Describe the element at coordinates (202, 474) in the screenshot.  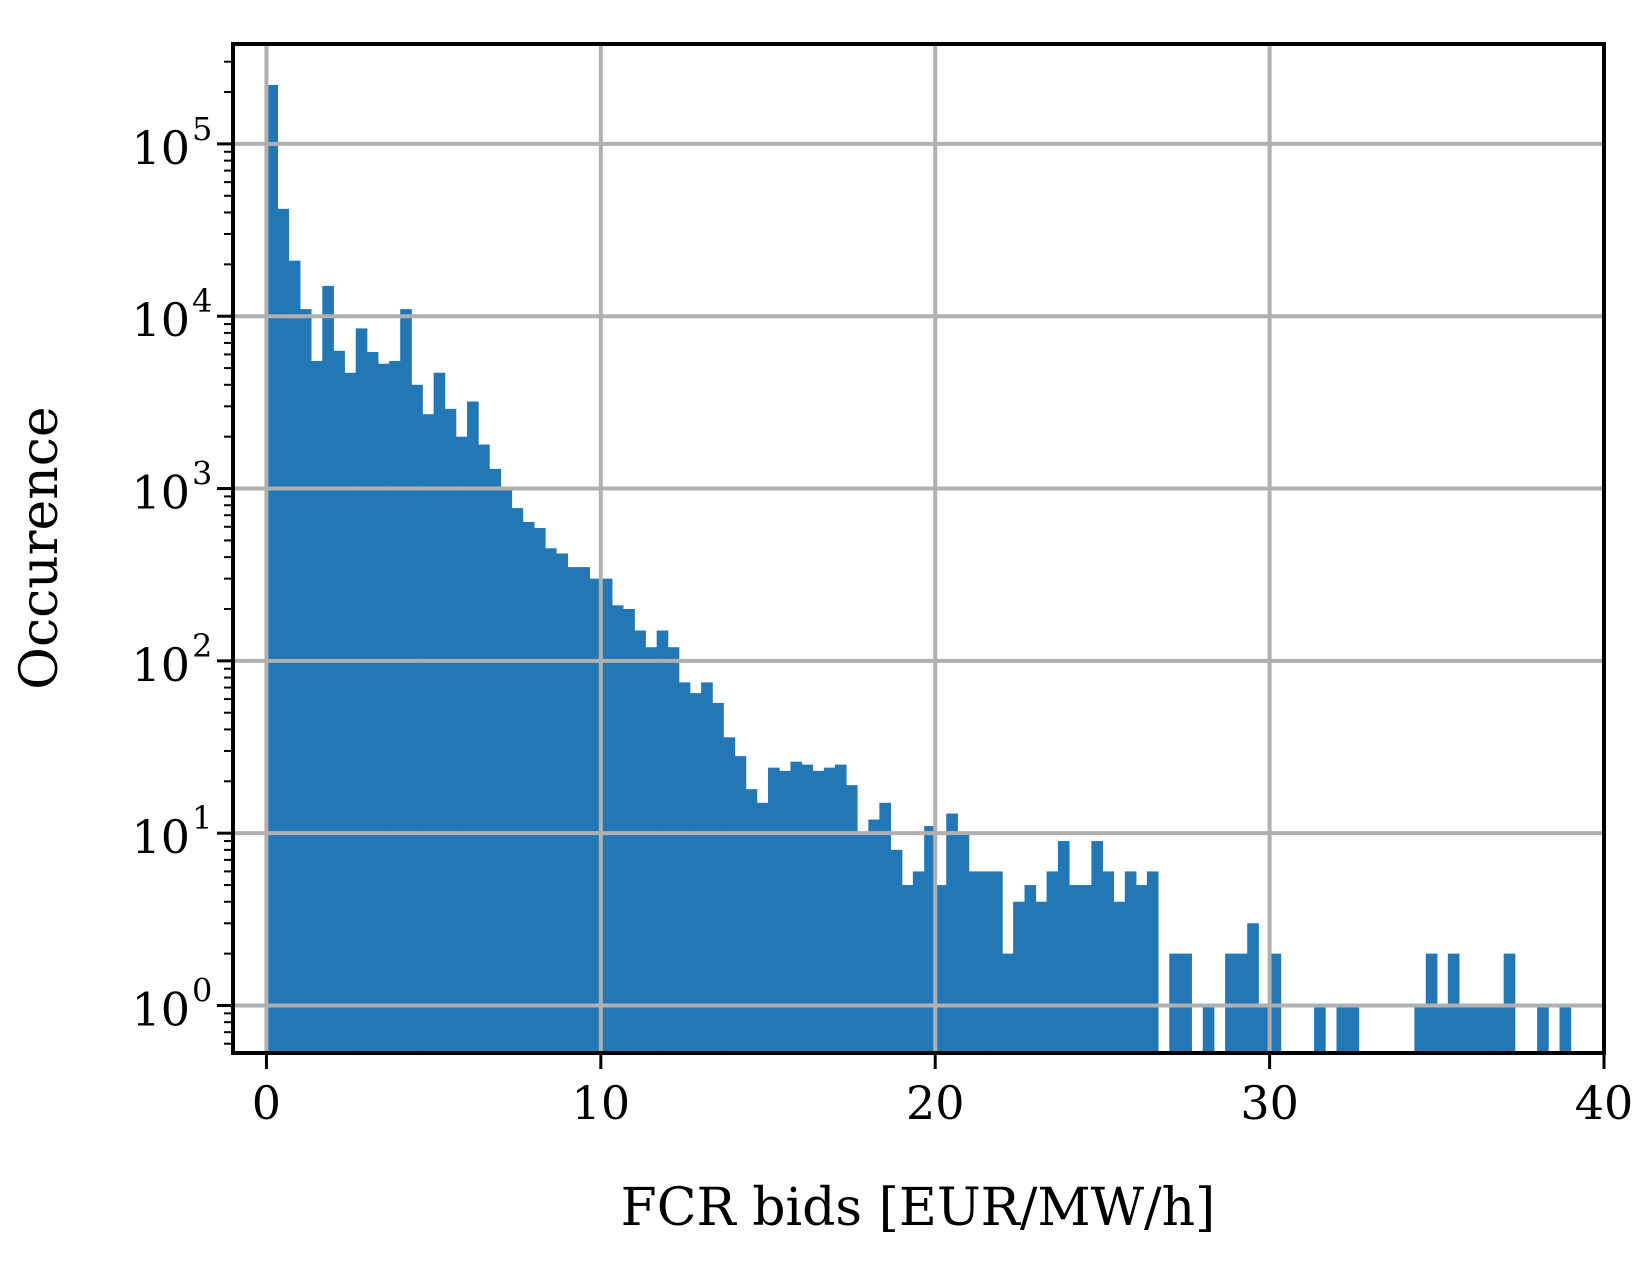
I see `y-tick-exponent: 3` at that location.